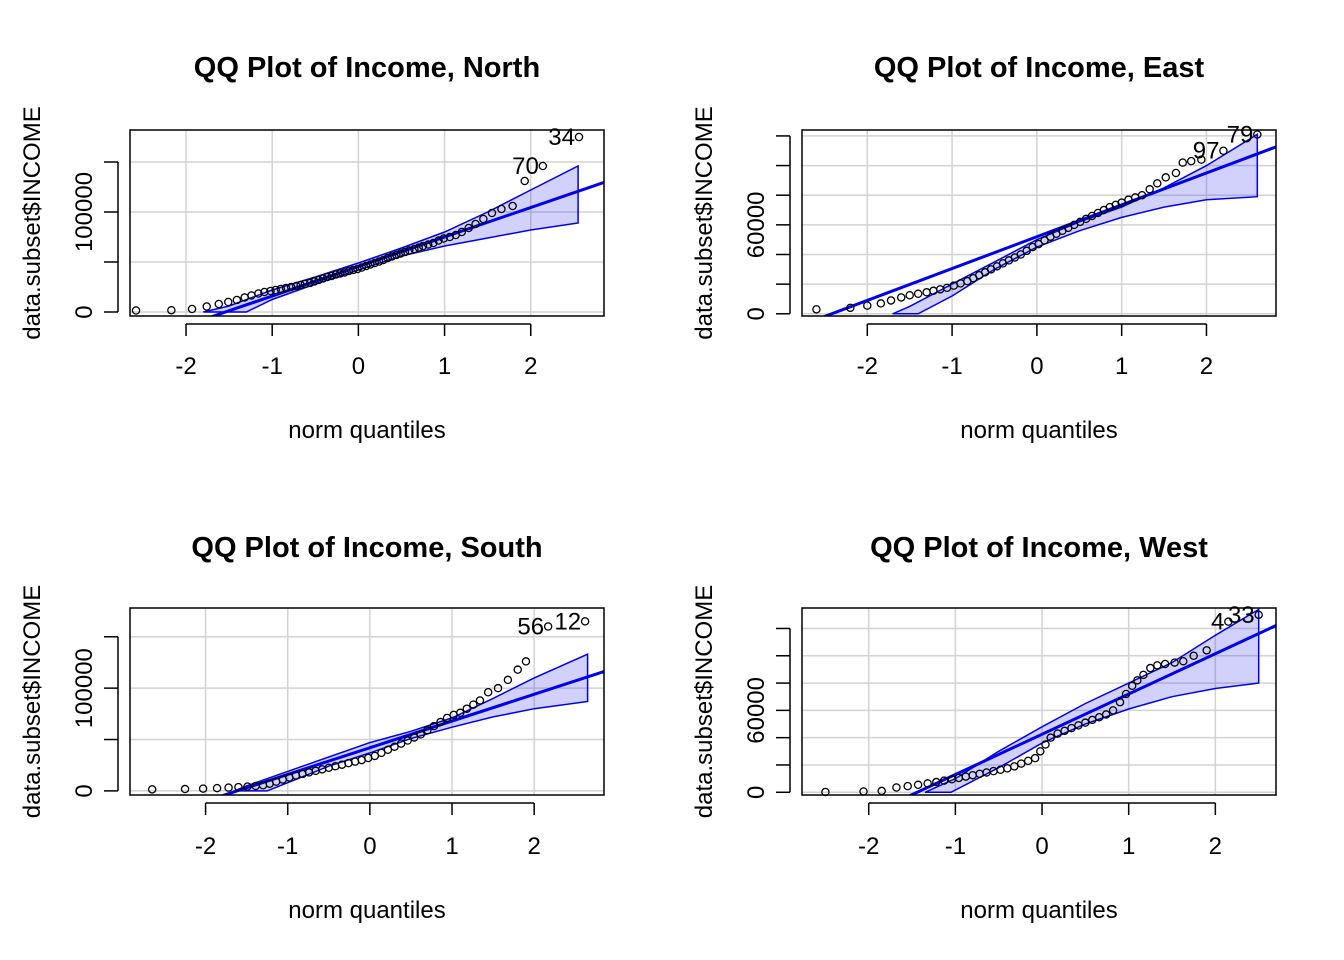 This screenshot has height=960, width=1344. I want to click on outlier-label: 4, so click(1217, 622).